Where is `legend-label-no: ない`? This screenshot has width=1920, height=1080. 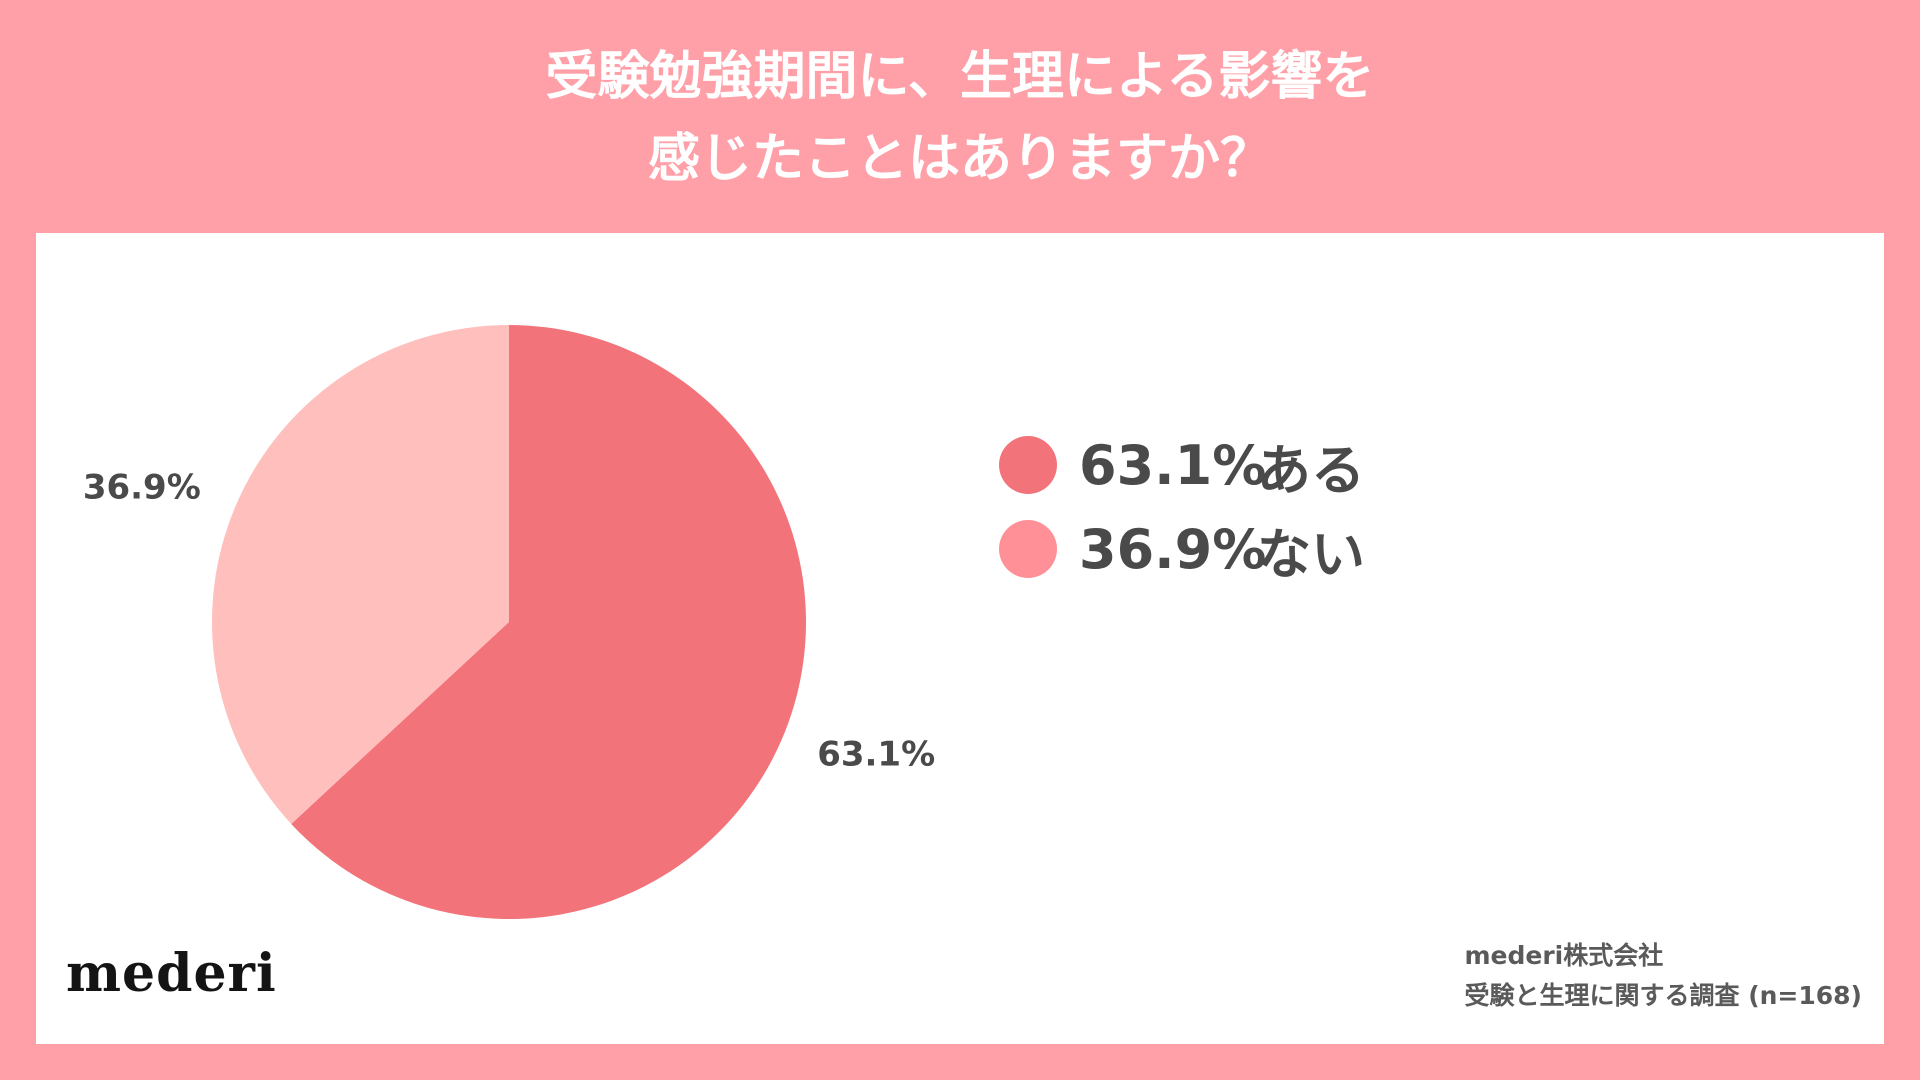 legend-label-no: ない is located at coordinates (1311, 554).